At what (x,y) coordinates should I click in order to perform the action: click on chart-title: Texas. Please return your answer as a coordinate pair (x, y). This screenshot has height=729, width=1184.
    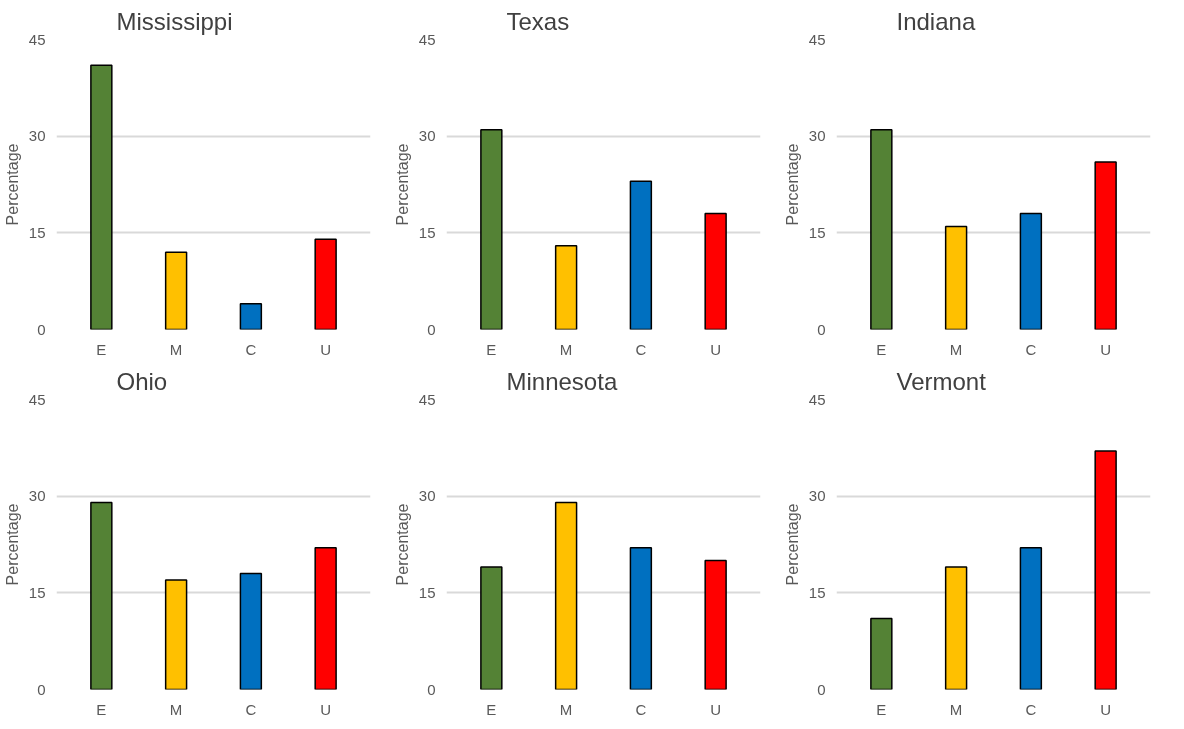
    Looking at the image, I should click on (538, 21).